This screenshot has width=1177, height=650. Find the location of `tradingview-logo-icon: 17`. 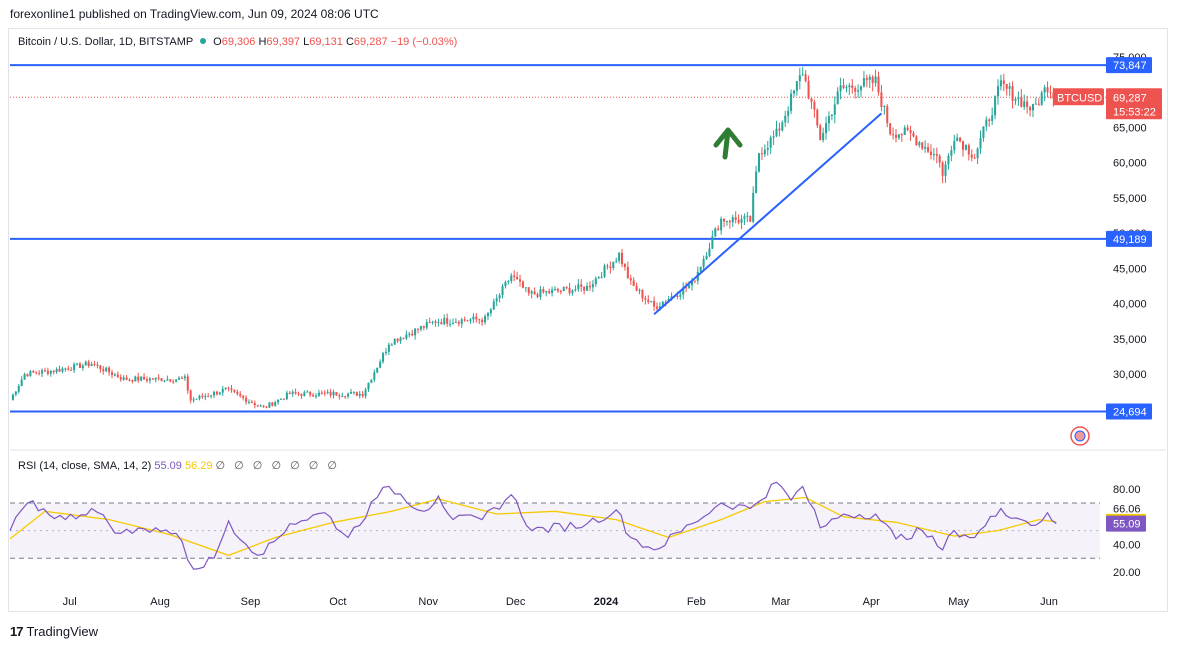

tradingview-logo-icon: 17 is located at coordinates (17, 631).